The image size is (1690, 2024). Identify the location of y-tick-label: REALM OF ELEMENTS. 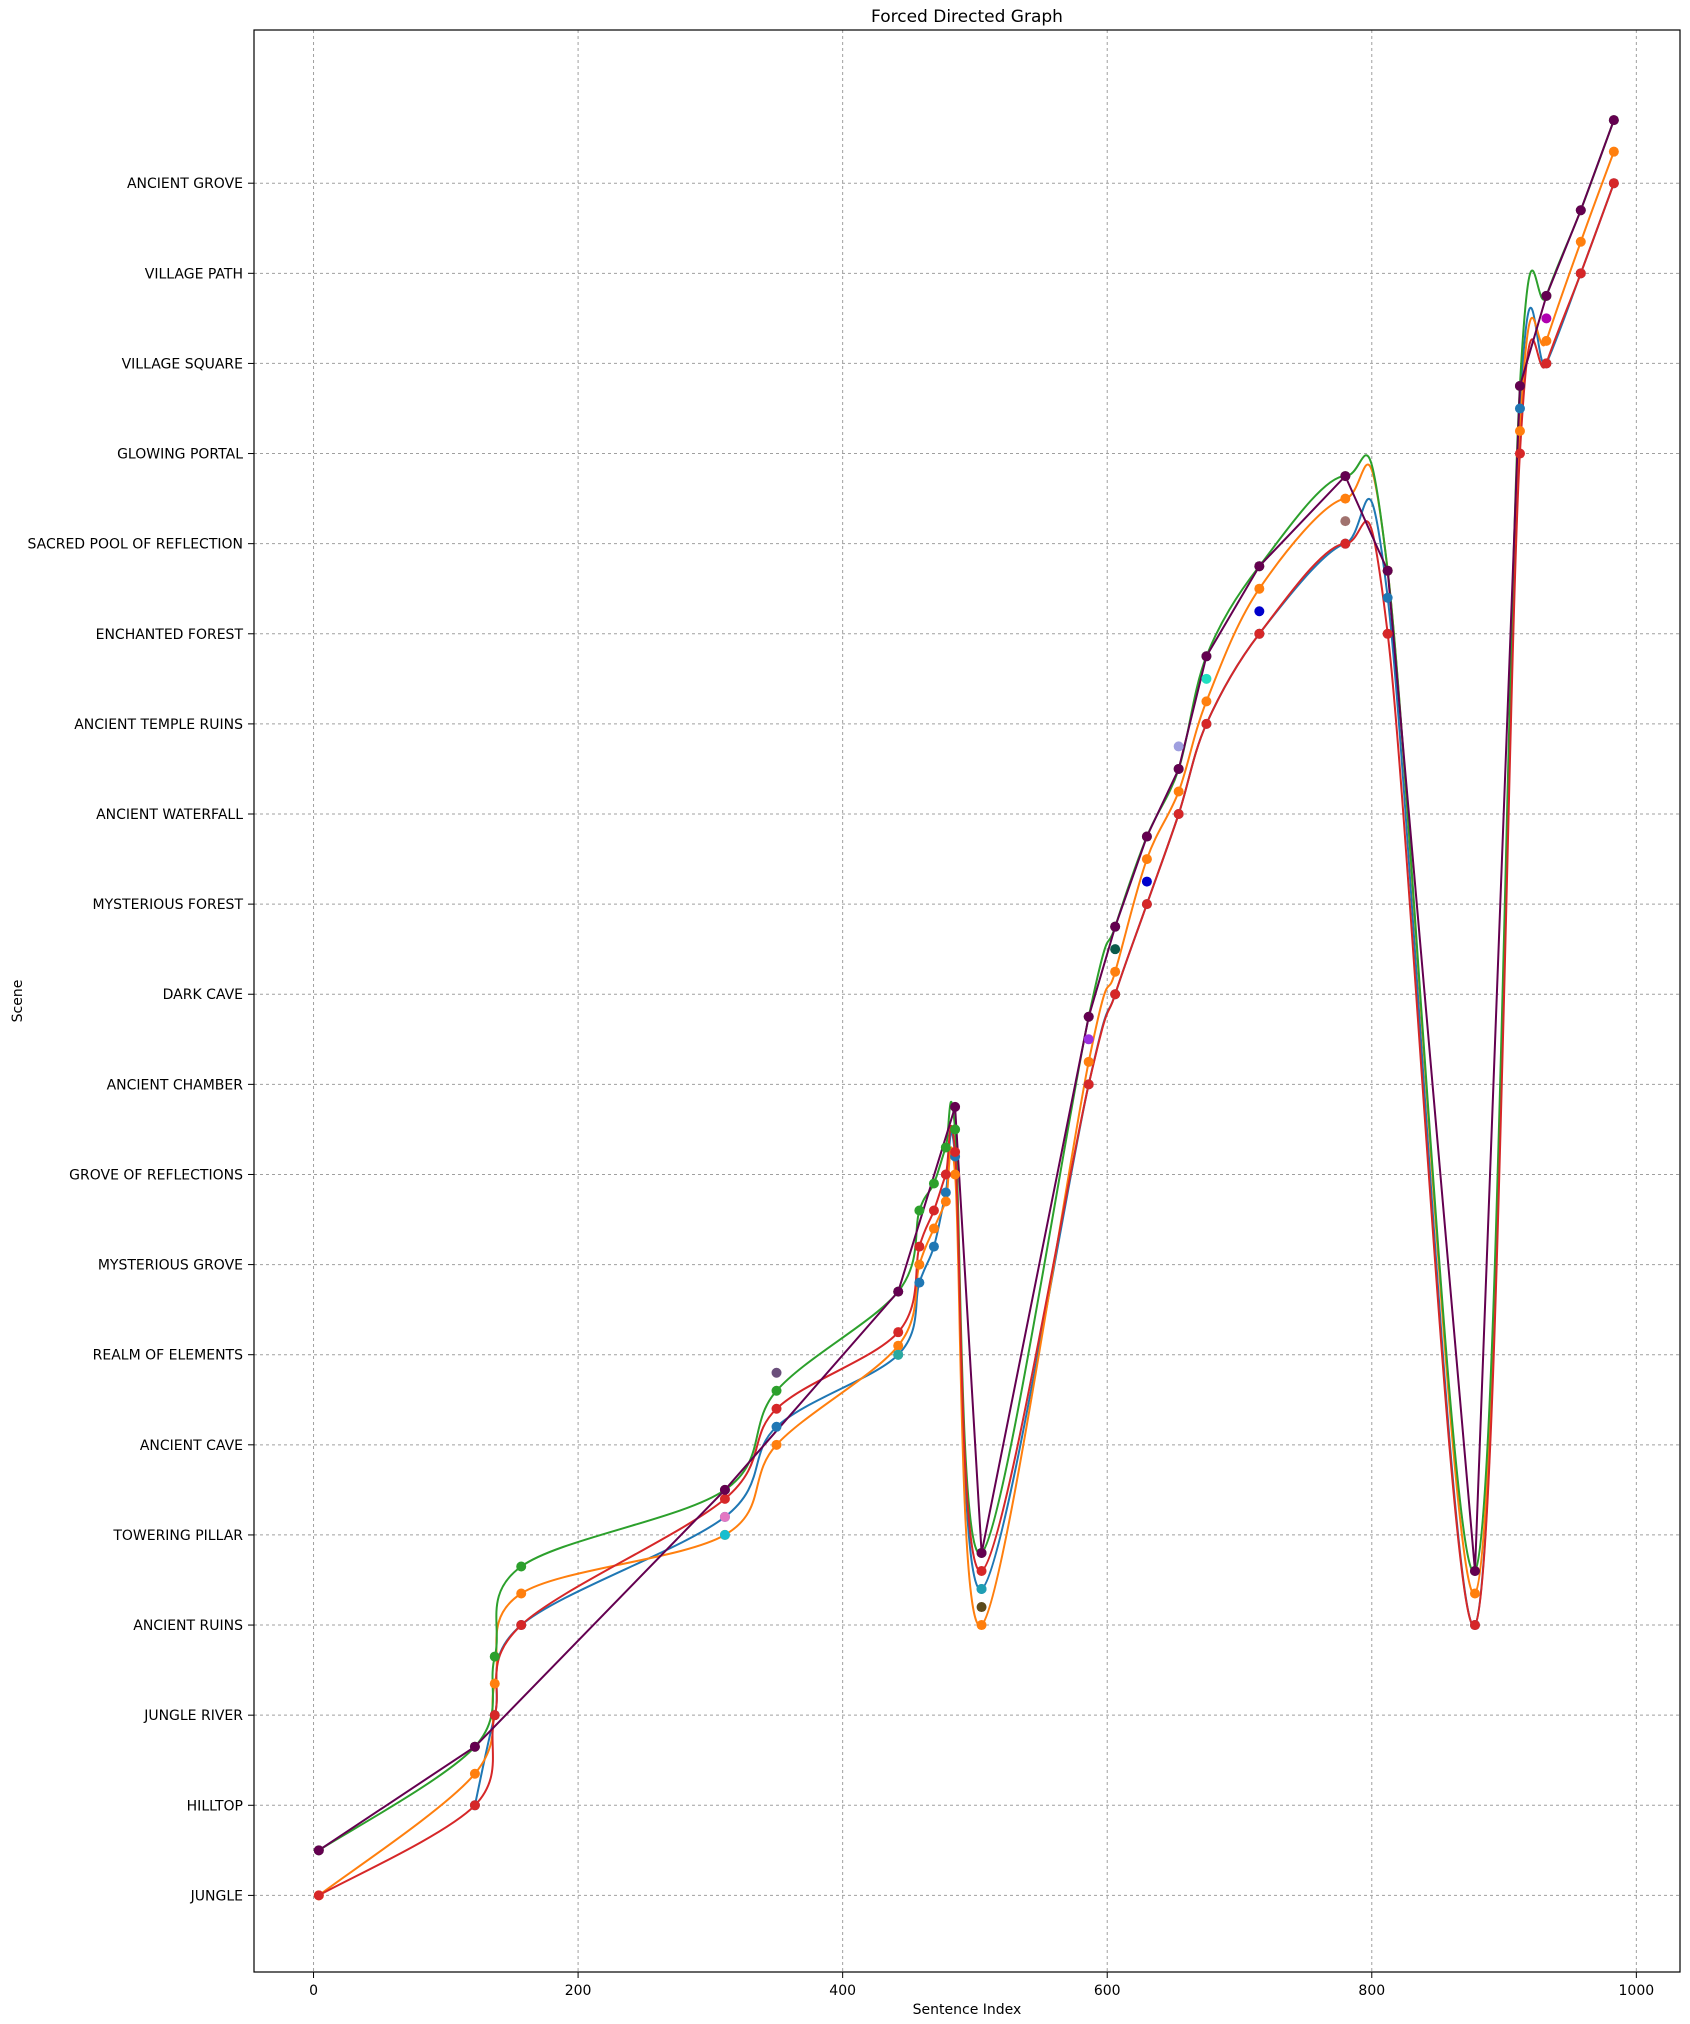
(168, 1356).